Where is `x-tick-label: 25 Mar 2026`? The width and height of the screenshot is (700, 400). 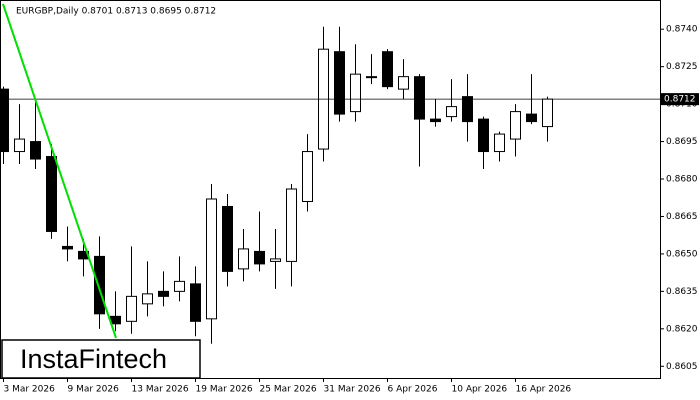
x-tick-label: 25 Mar 2026 is located at coordinates (288, 390).